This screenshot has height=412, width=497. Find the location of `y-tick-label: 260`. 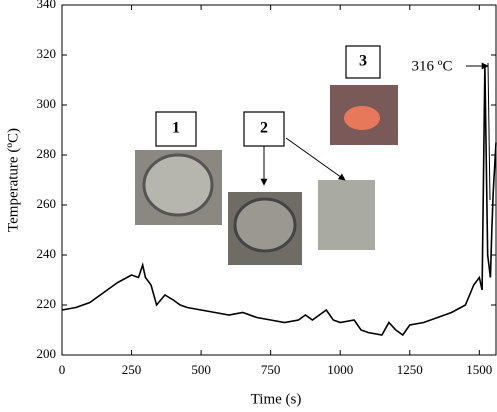

y-tick-label: 260 is located at coordinates (47, 203).